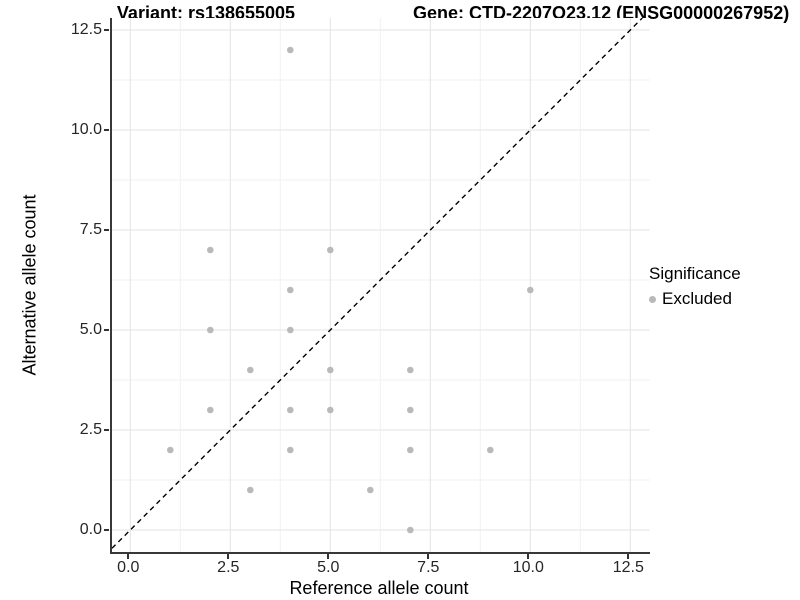  What do you see at coordinates (695, 286) in the screenshot?
I see `legend: Significance Excluded` at bounding box center [695, 286].